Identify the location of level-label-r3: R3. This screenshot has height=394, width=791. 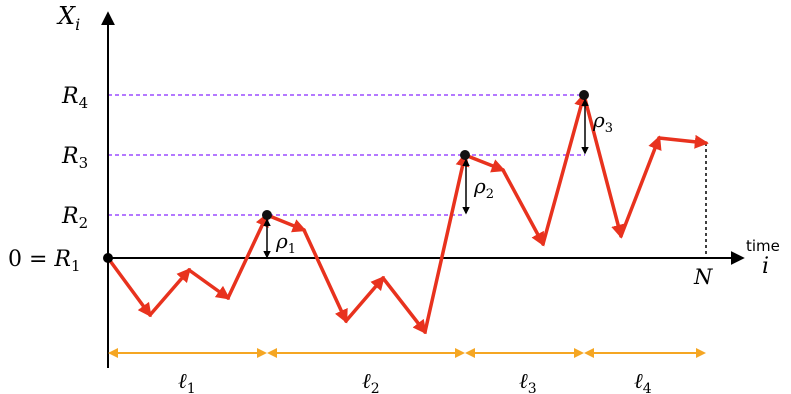
(74, 158).